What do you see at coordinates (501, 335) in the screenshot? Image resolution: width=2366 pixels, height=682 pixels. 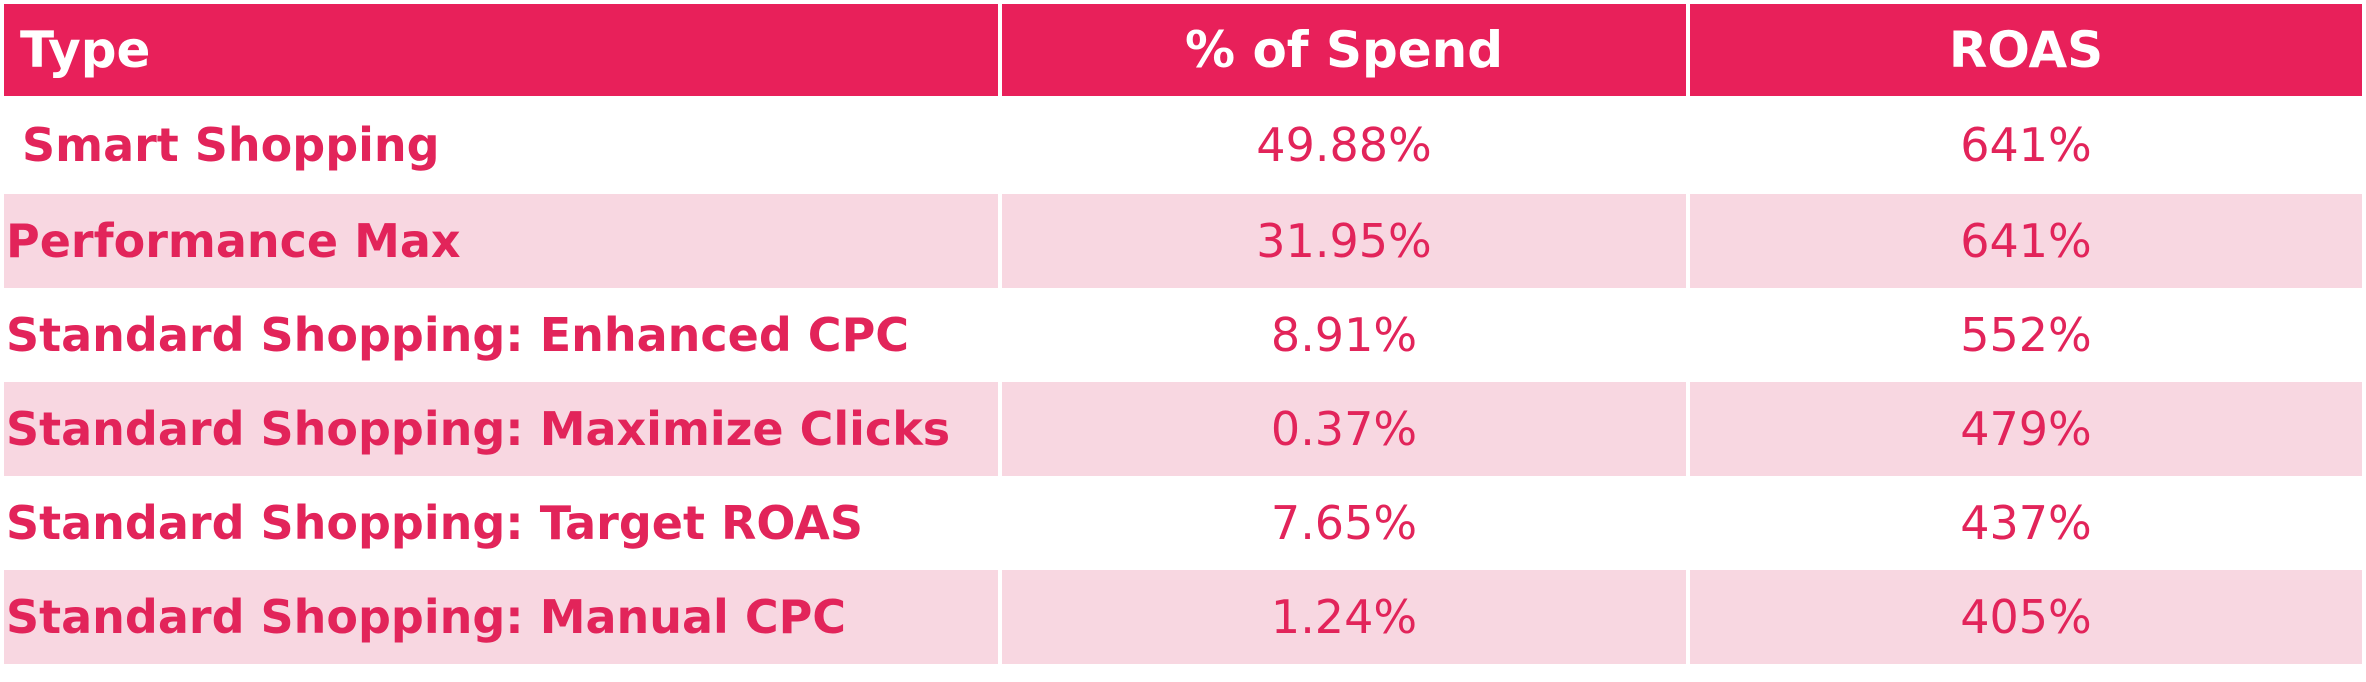 I see `row-type-cell: Standard Shopping: Enhanced CPC` at bounding box center [501, 335].